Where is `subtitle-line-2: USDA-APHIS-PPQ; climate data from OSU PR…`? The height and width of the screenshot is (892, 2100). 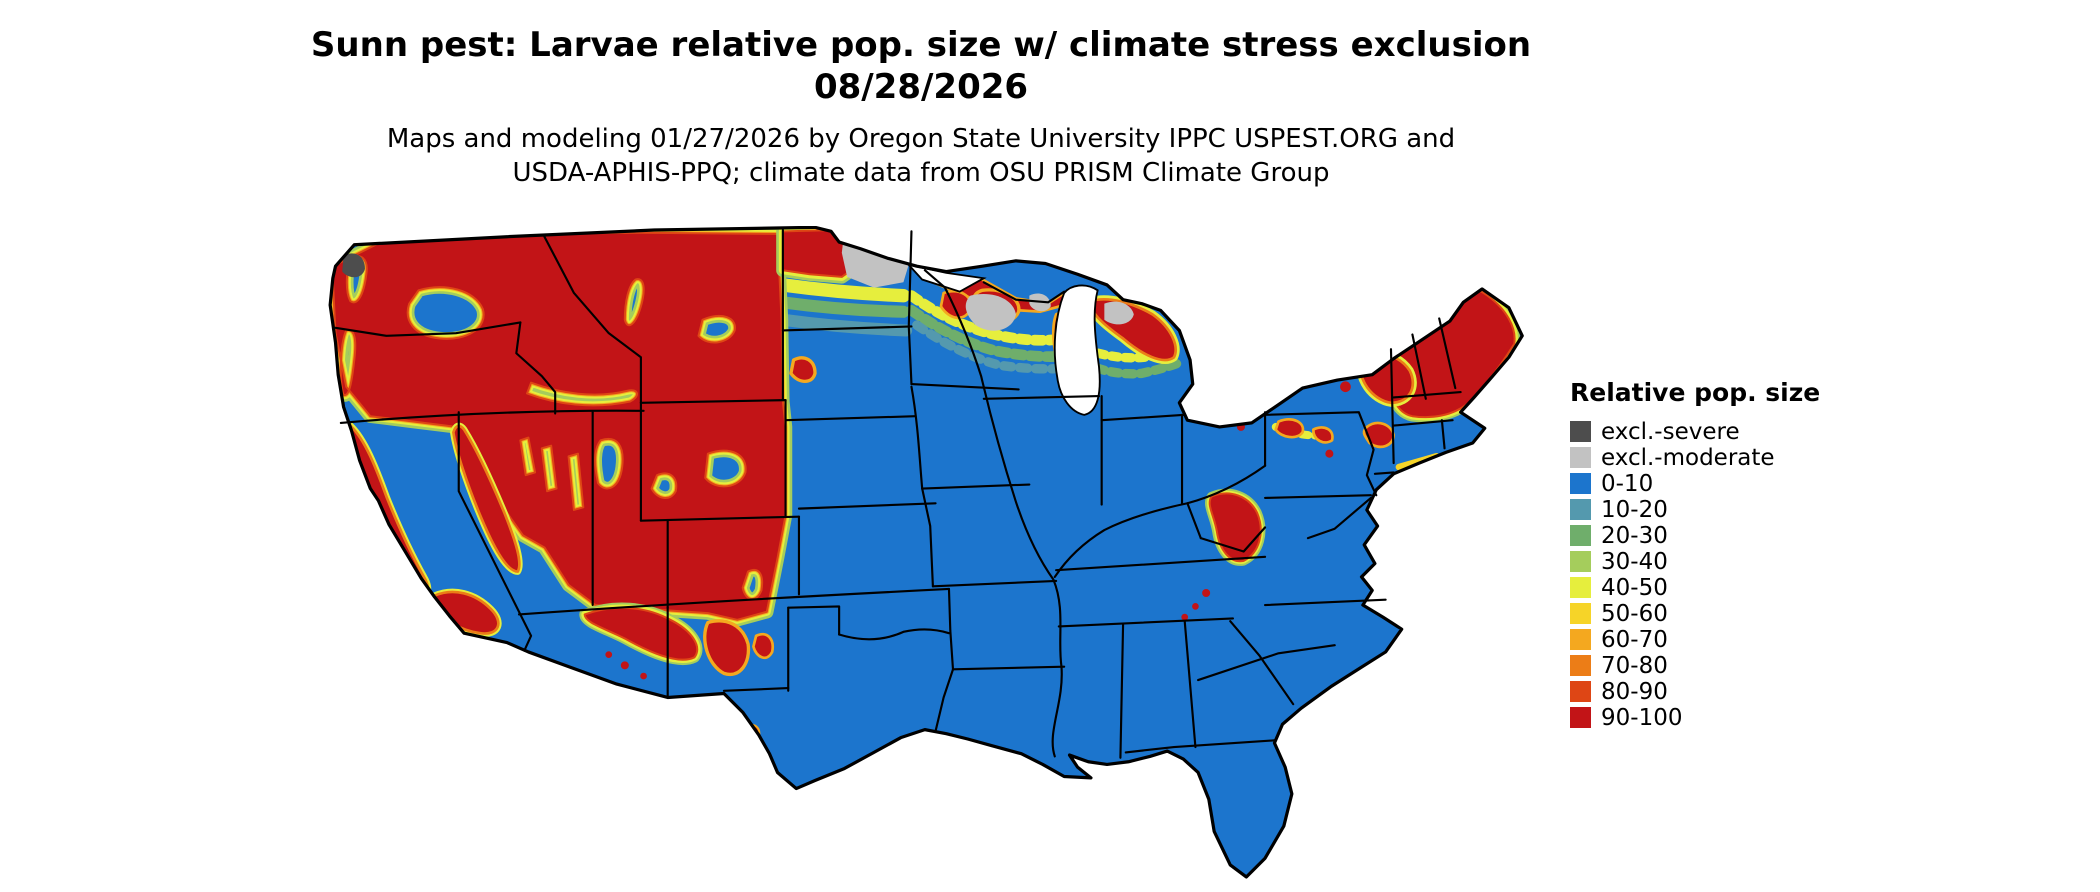 subtitle-line-2: USDA-APHIS-PPQ; climate data from OSU PR… is located at coordinates (921, 173).